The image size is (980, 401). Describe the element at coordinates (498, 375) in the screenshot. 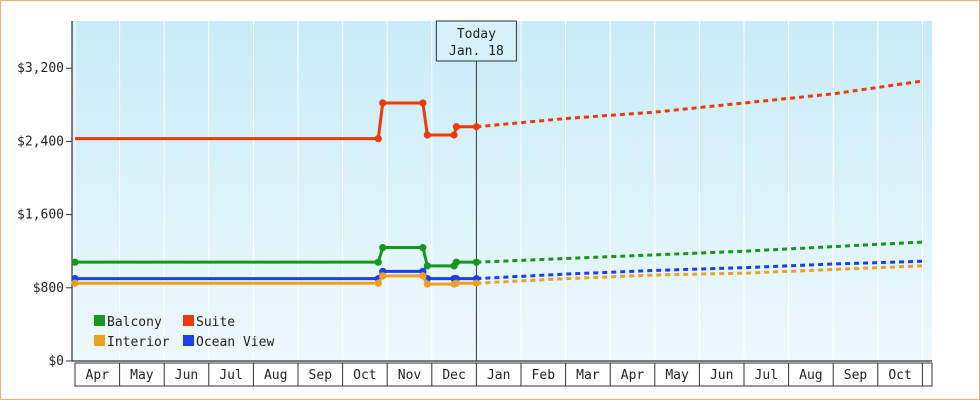

I see `x-tick-label: Jan` at that location.